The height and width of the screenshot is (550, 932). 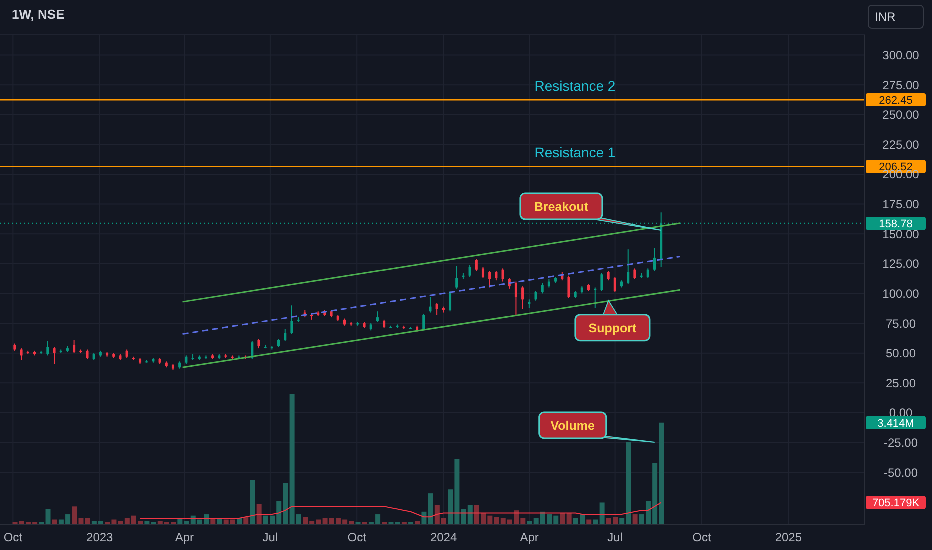 What do you see at coordinates (901, 145) in the screenshot?
I see `y-tick-label: 225.00` at bounding box center [901, 145].